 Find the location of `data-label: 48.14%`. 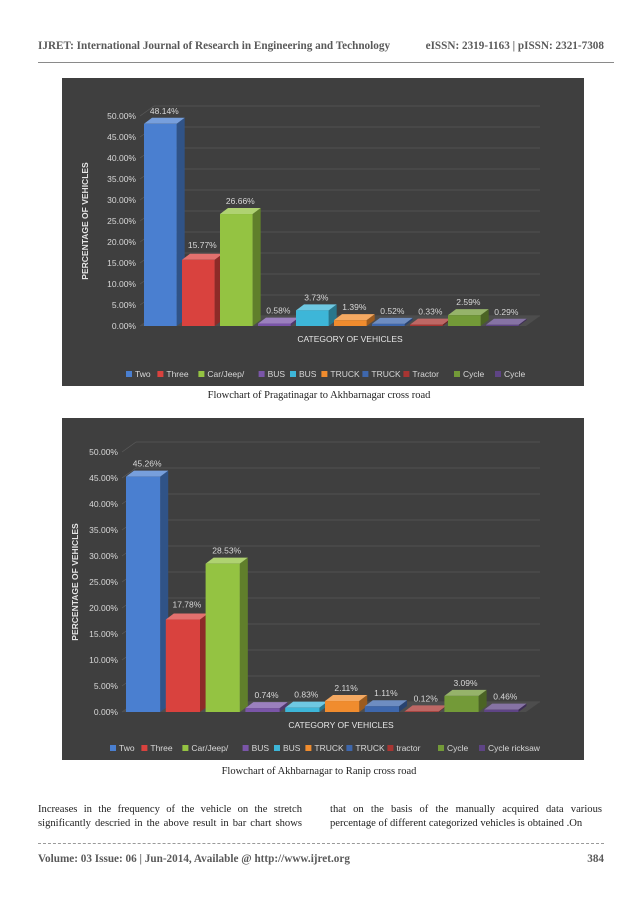

data-label: 48.14% is located at coordinates (164, 111).